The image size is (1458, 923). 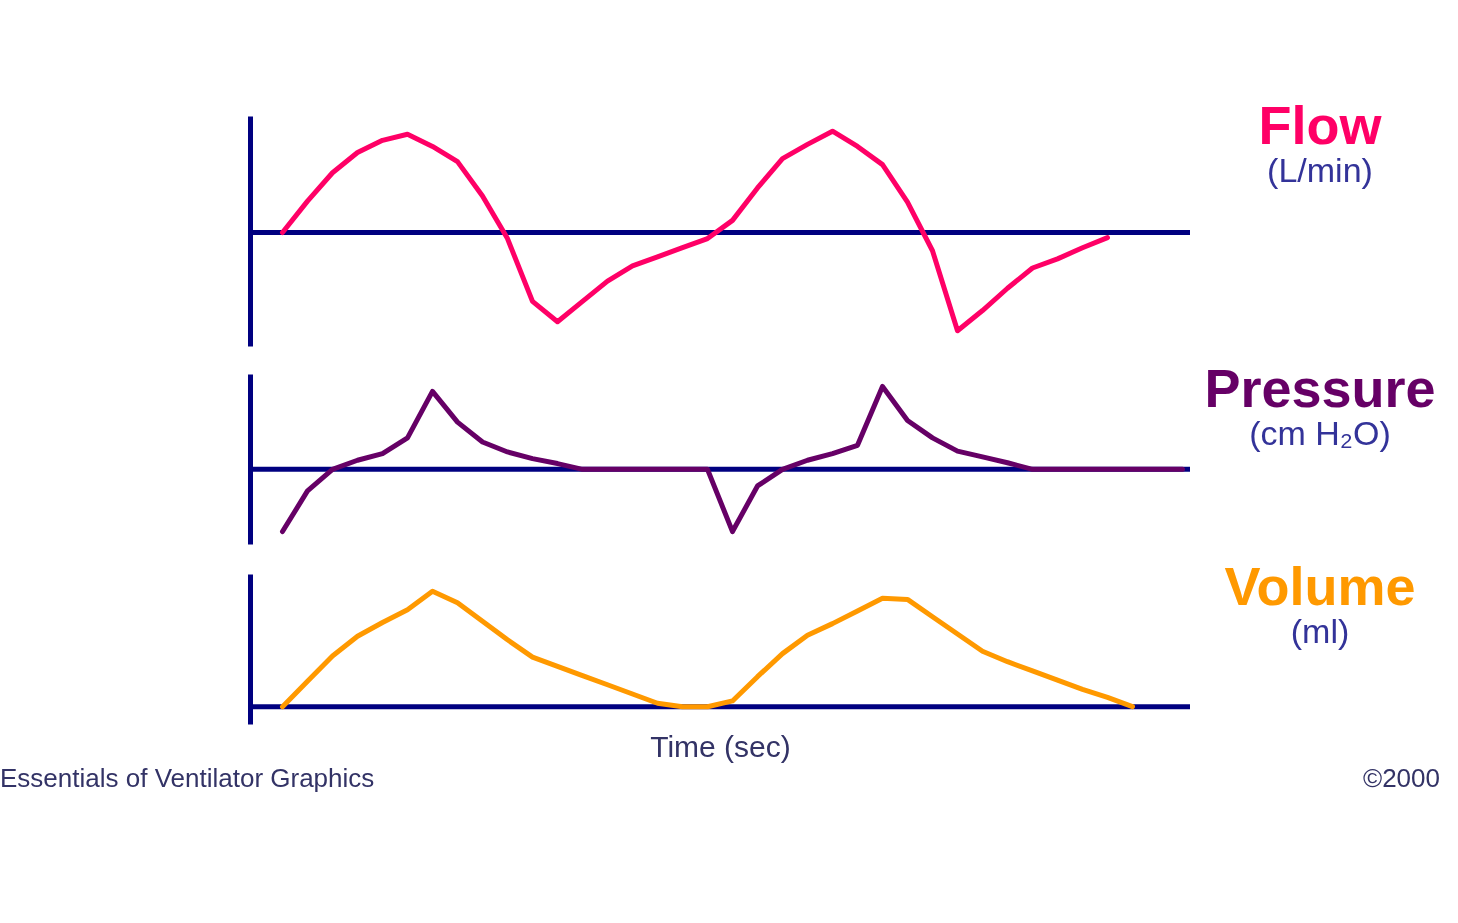 What do you see at coordinates (1401, 778) in the screenshot?
I see `text: ©2000` at bounding box center [1401, 778].